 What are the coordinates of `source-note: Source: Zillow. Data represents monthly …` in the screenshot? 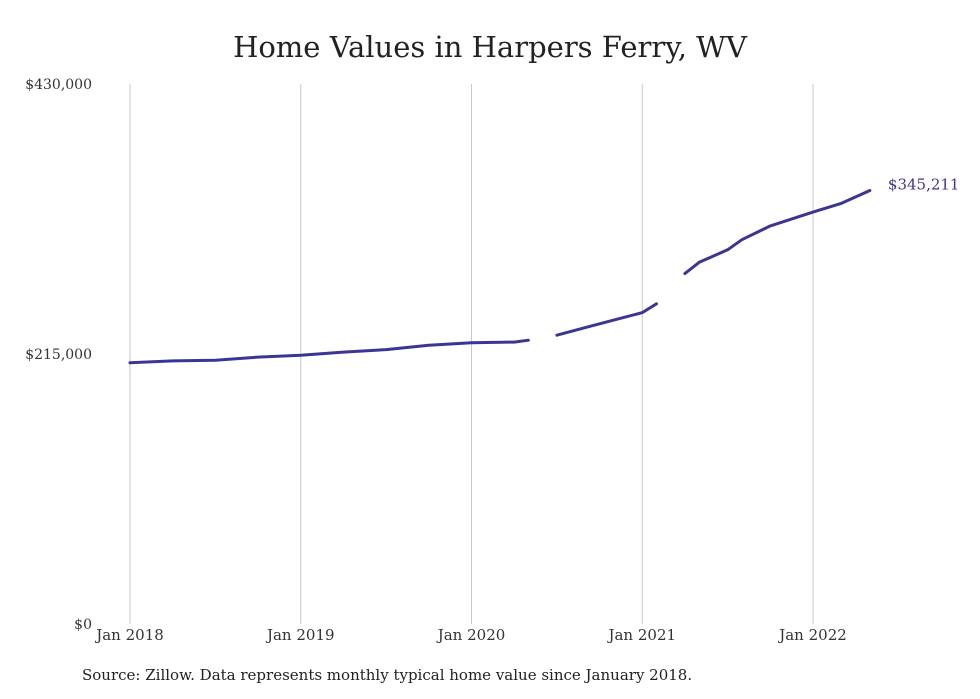 It's located at (387, 675).